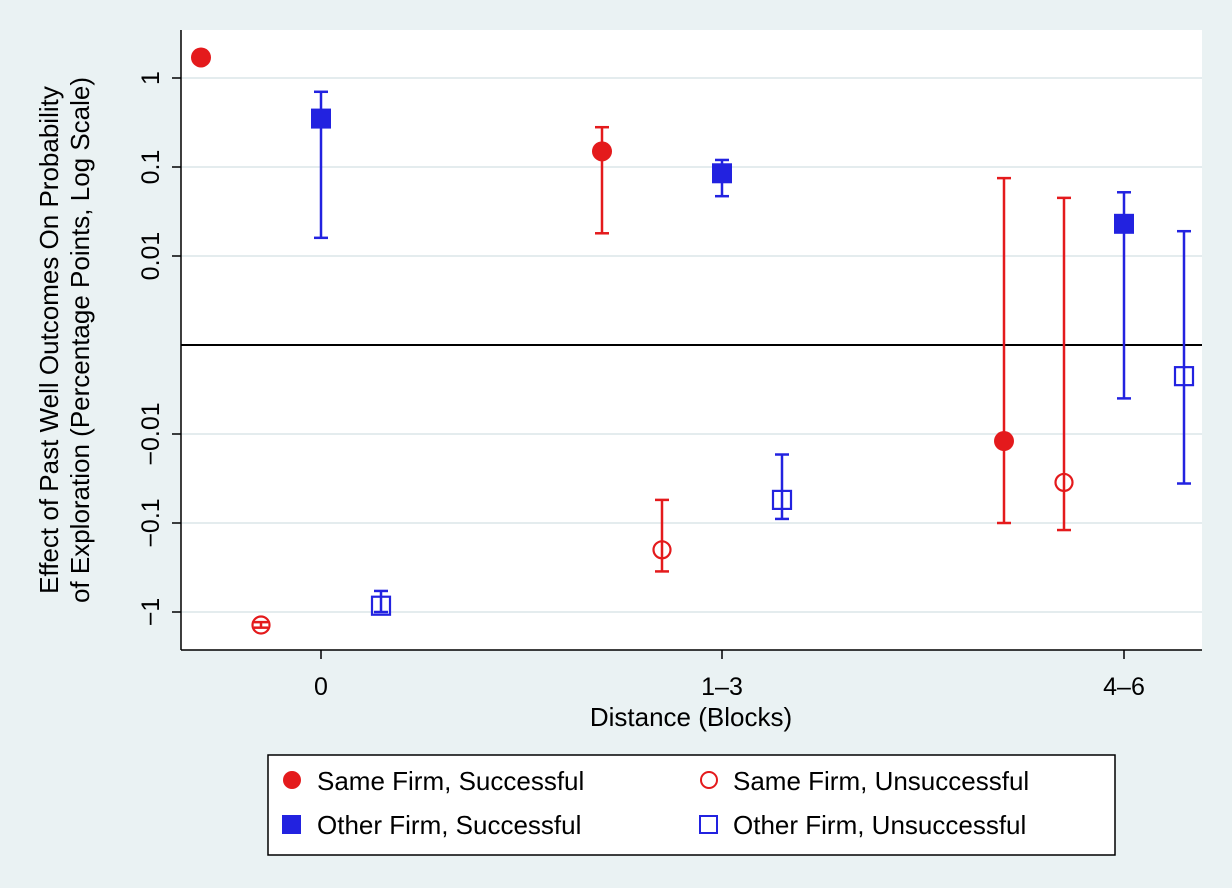 This screenshot has width=1232, height=888. Describe the element at coordinates (151, 78) in the screenshot. I see `y-tick-label-1: 1` at that location.